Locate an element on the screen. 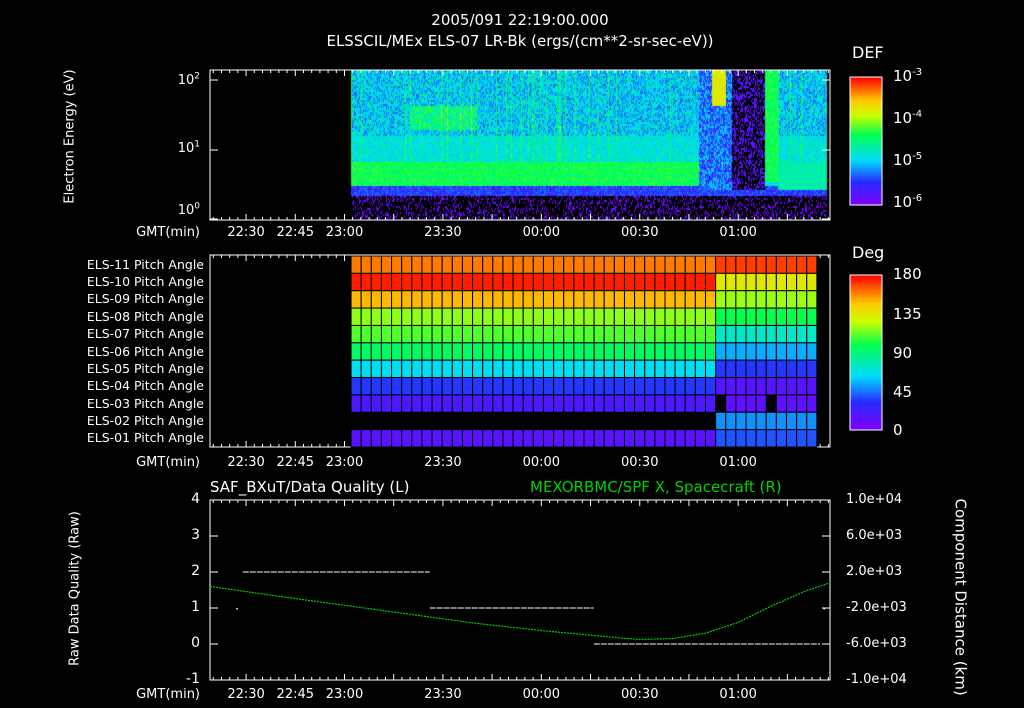 Image resolution: width=1024 pixels, height=708 pixels. right-series-title: MEXORBMC/SPF X, Spacecraft (R) is located at coordinates (656, 487).